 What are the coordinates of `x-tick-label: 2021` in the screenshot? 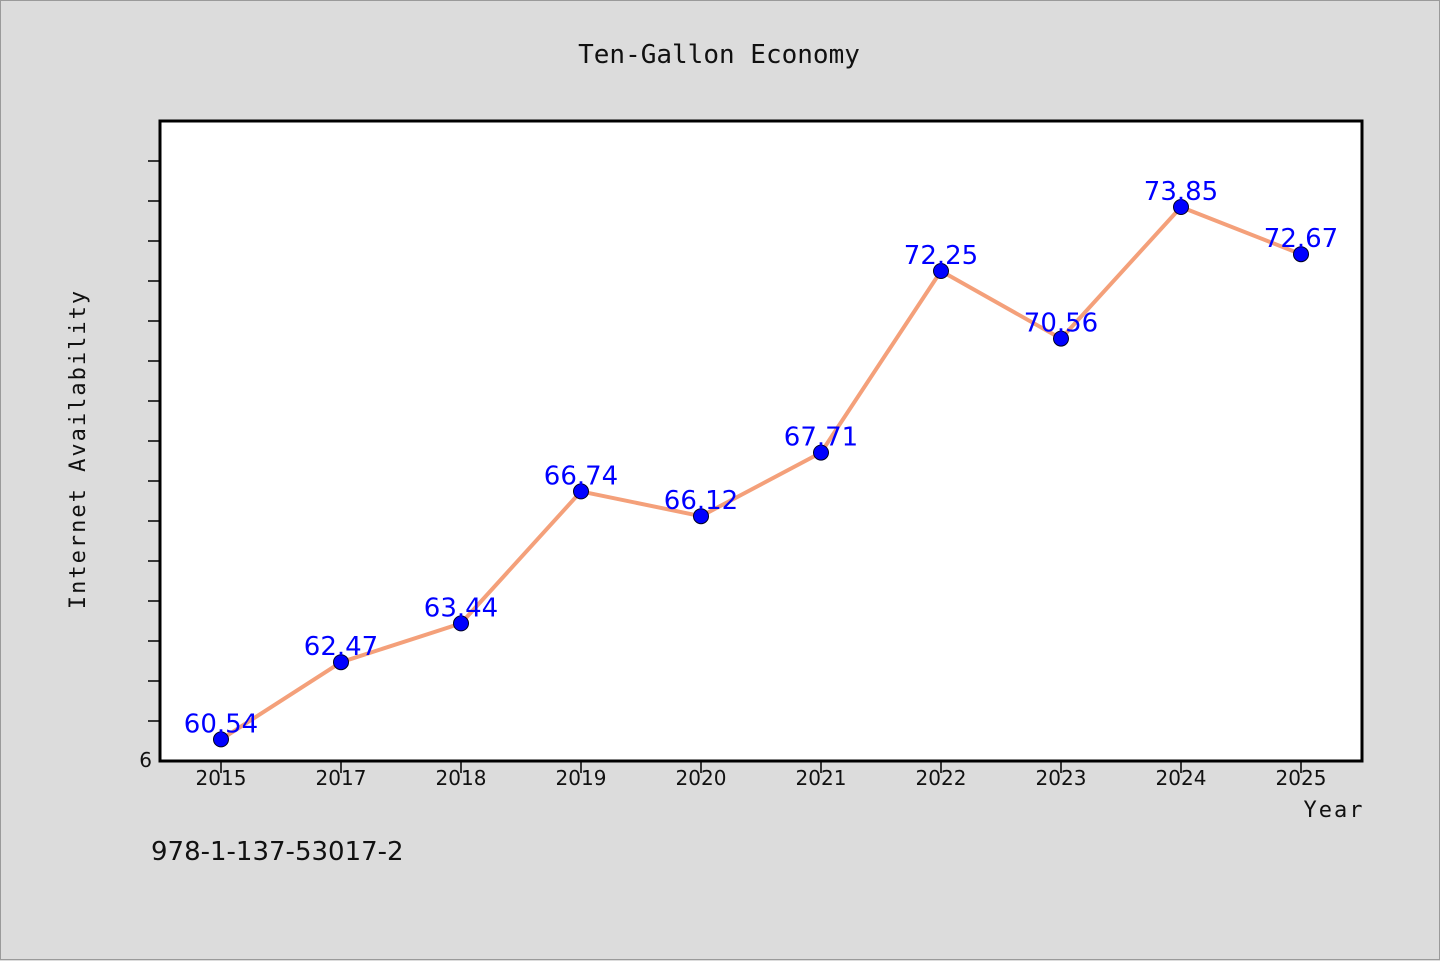 It's located at (821, 778).